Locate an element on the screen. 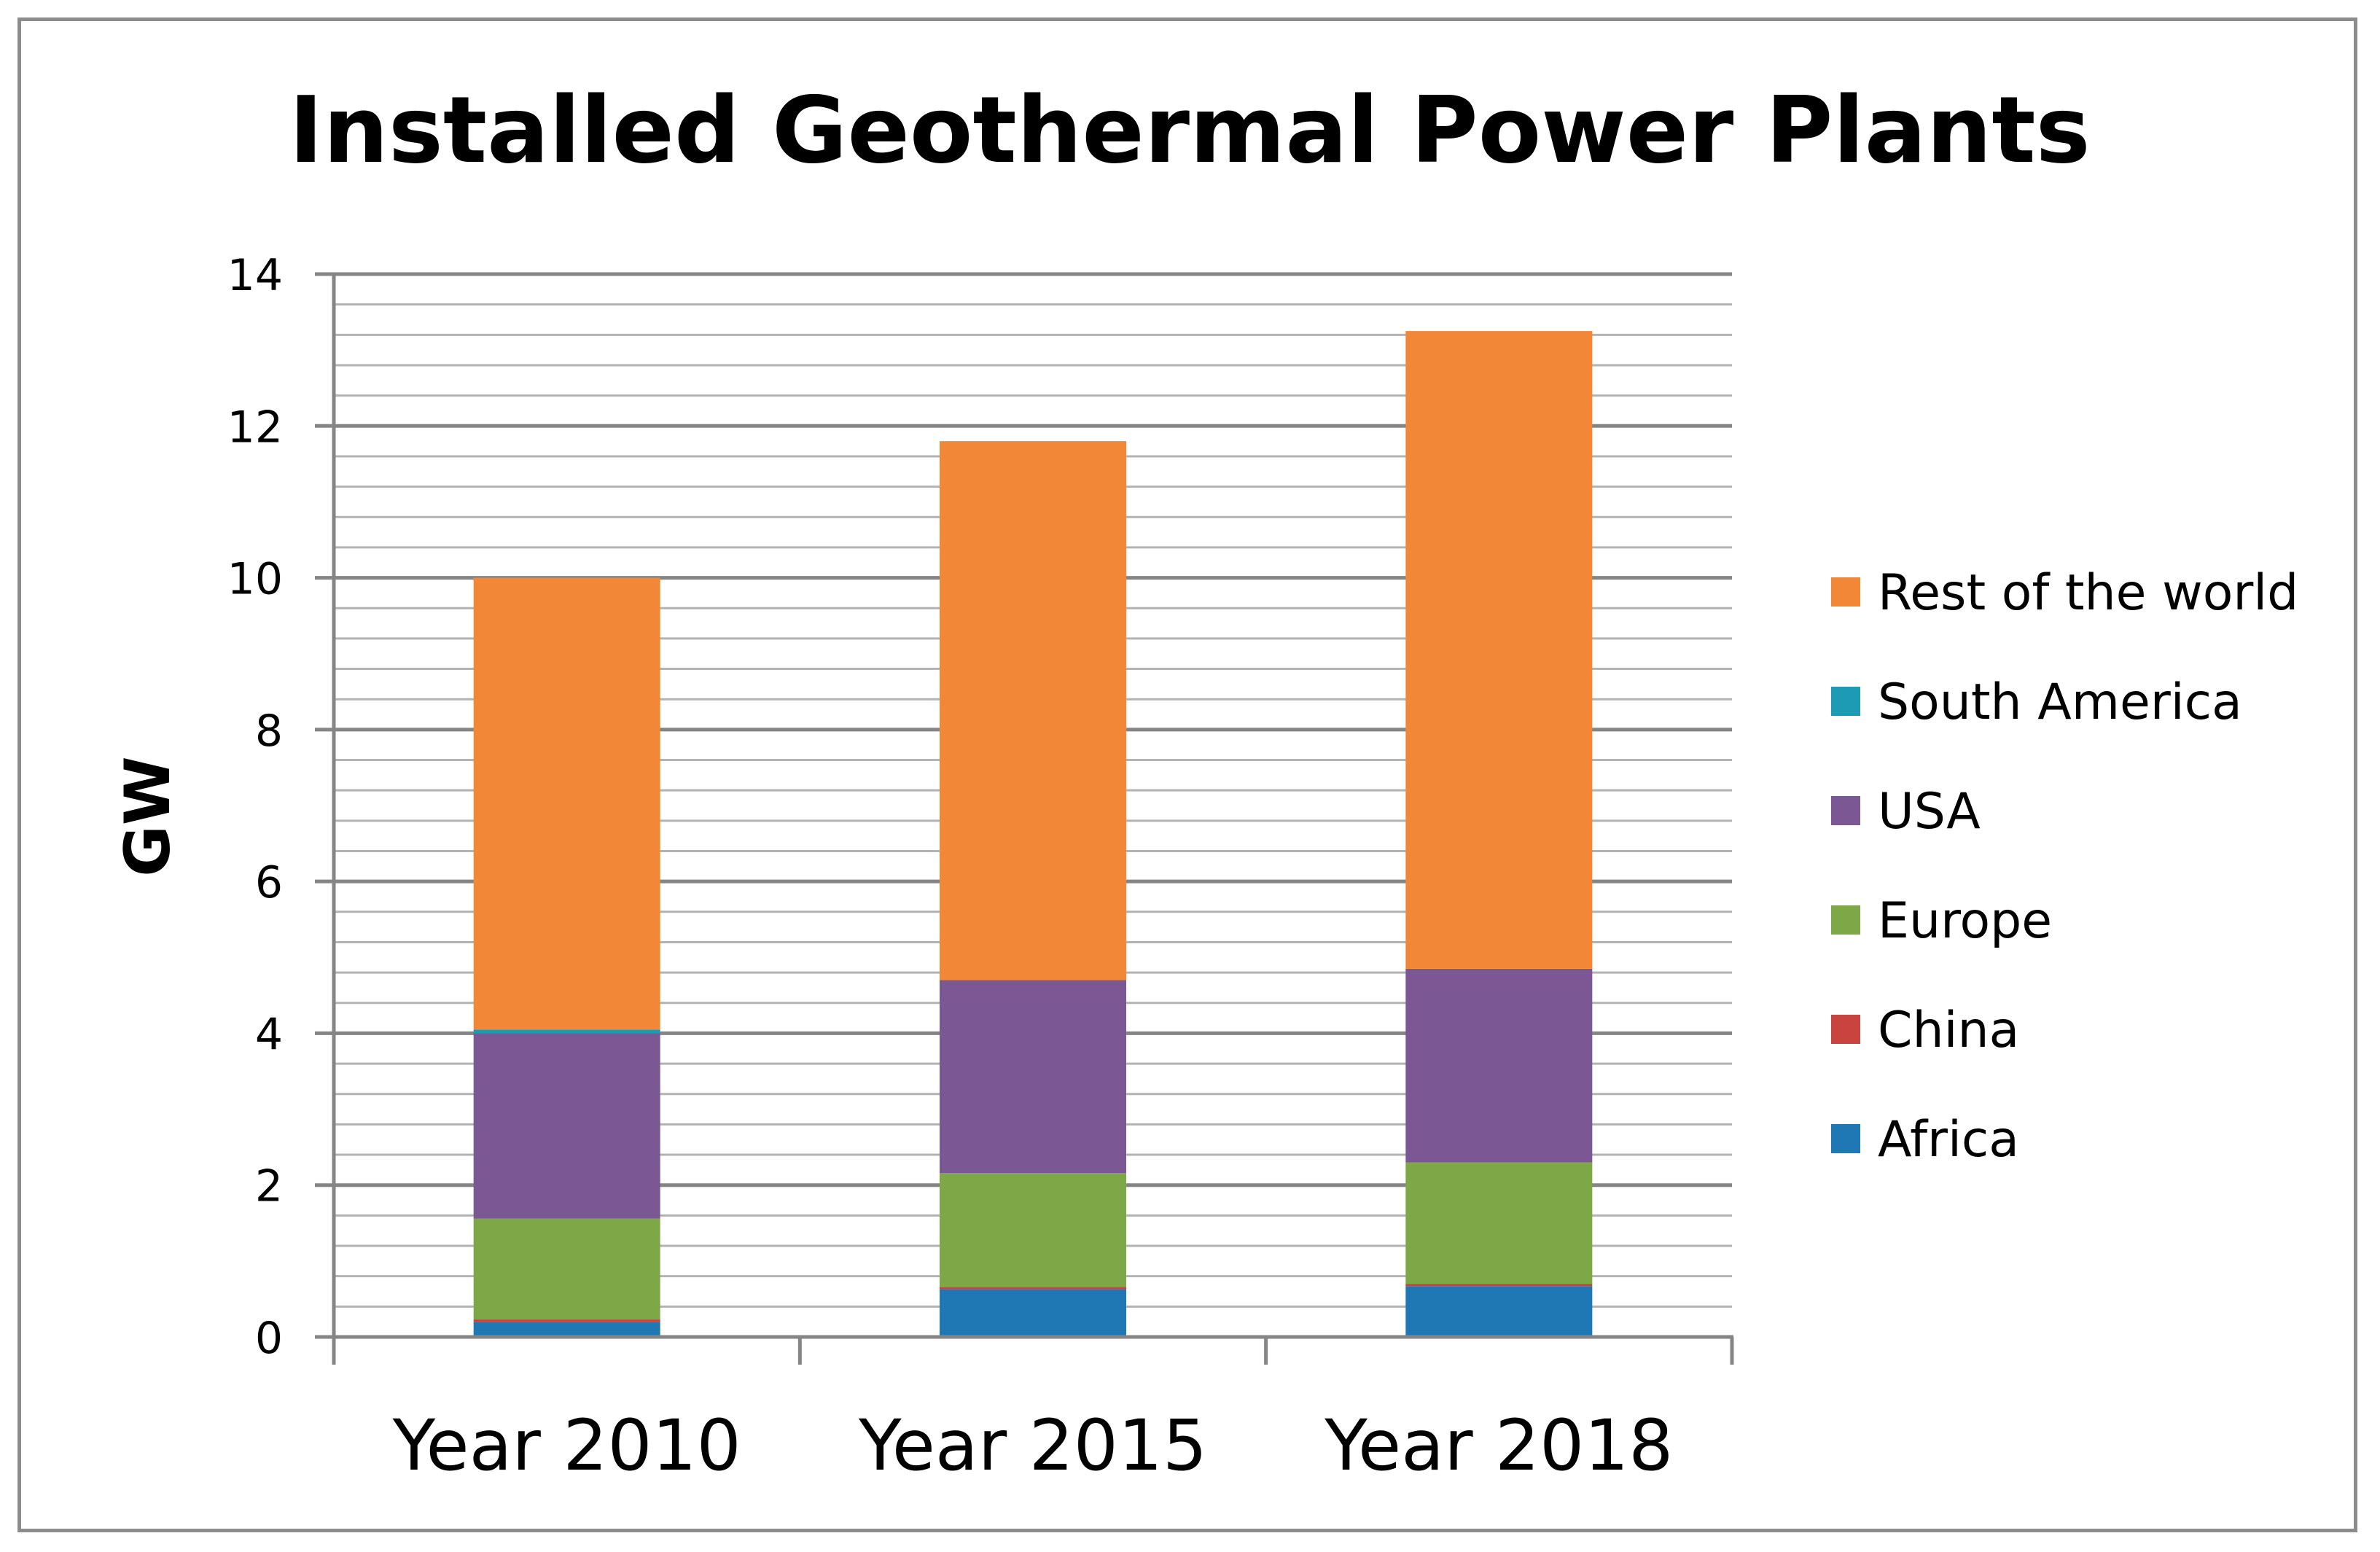  legend-label-china: China is located at coordinates (1948, 1030).